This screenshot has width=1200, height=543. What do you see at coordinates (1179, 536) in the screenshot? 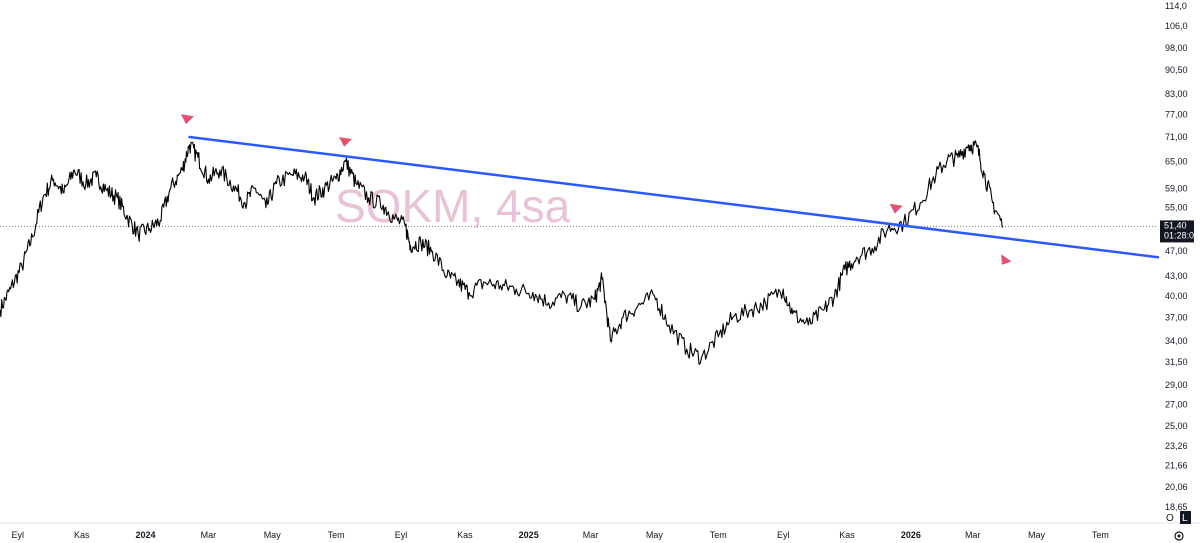
I see `settings-gear-icon` at bounding box center [1179, 536].